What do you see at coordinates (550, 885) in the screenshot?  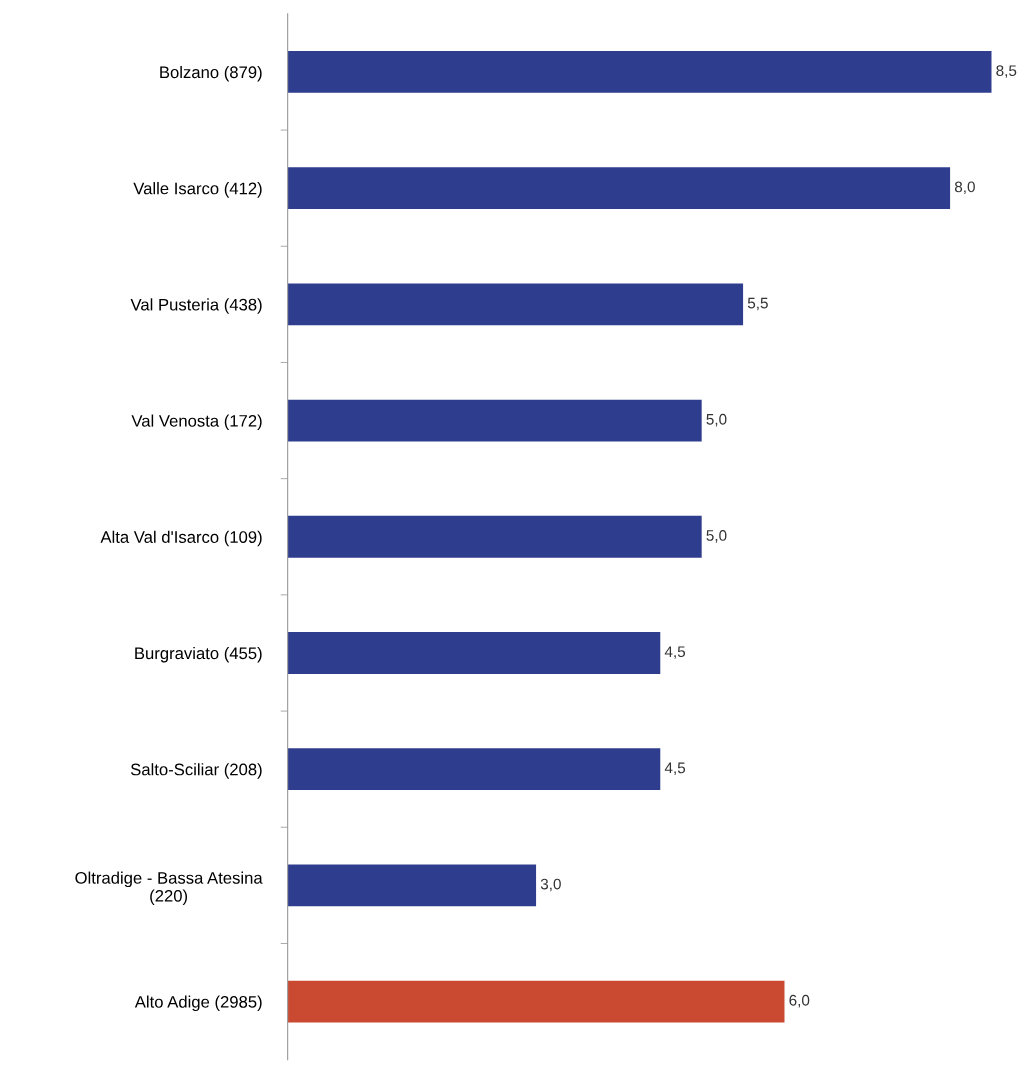 I see `data-label: 3,0` at bounding box center [550, 885].